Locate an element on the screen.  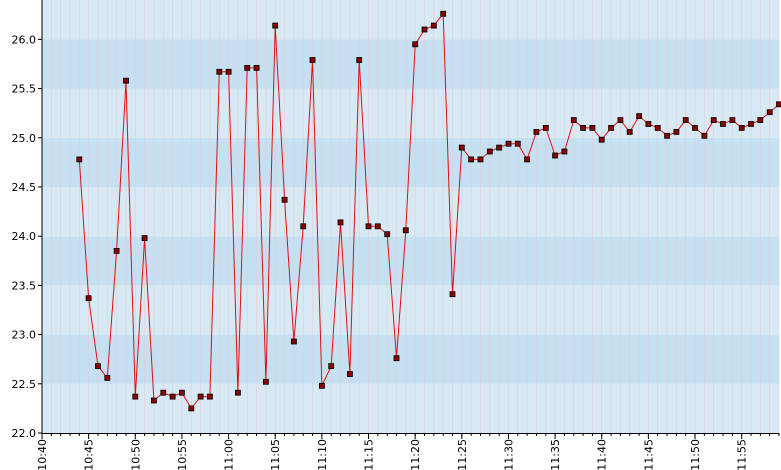
y-tick-label: 23.0 is located at coordinates (24, 335).